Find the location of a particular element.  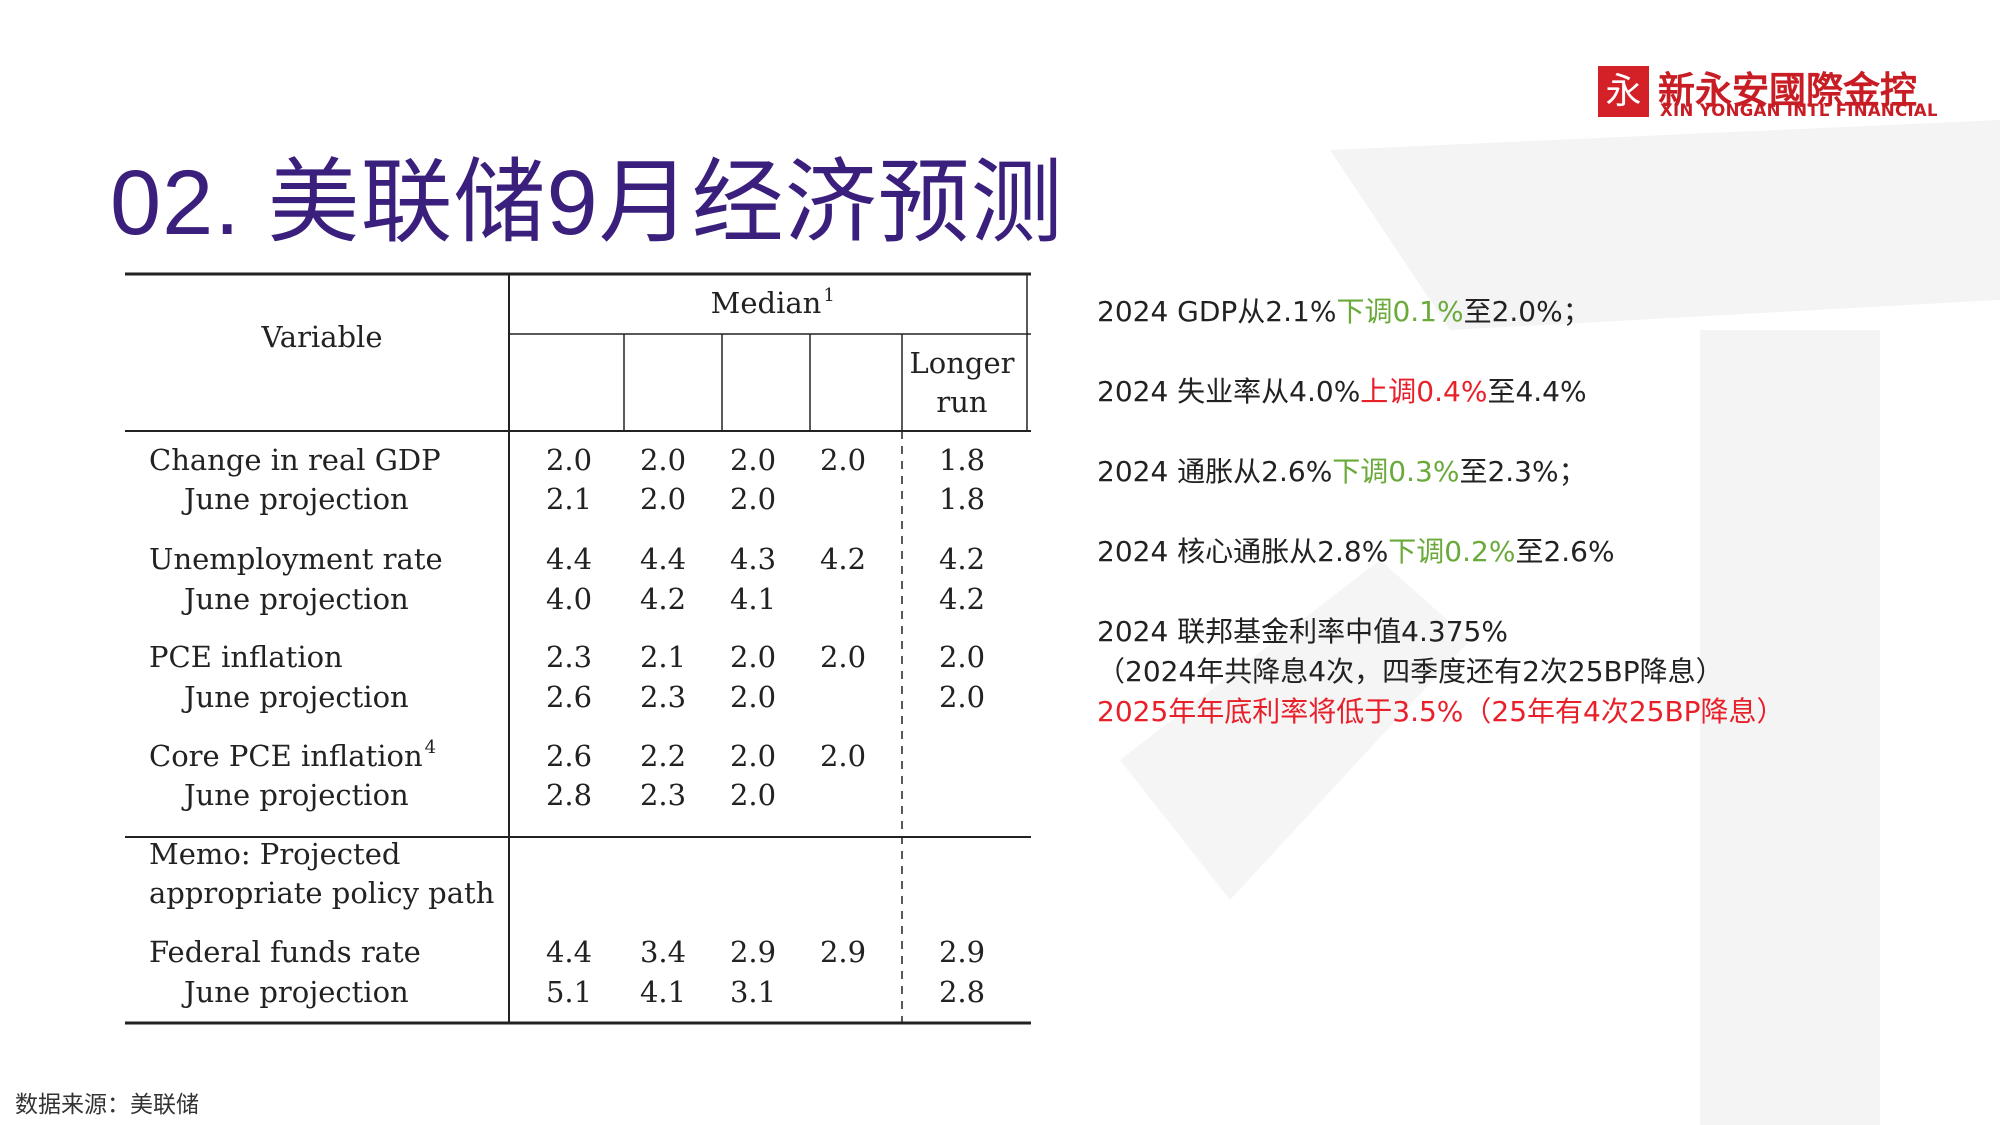

note-line: 2024 GDP从2.1%下调0.1%至2.0%； is located at coordinates (1441, 332).